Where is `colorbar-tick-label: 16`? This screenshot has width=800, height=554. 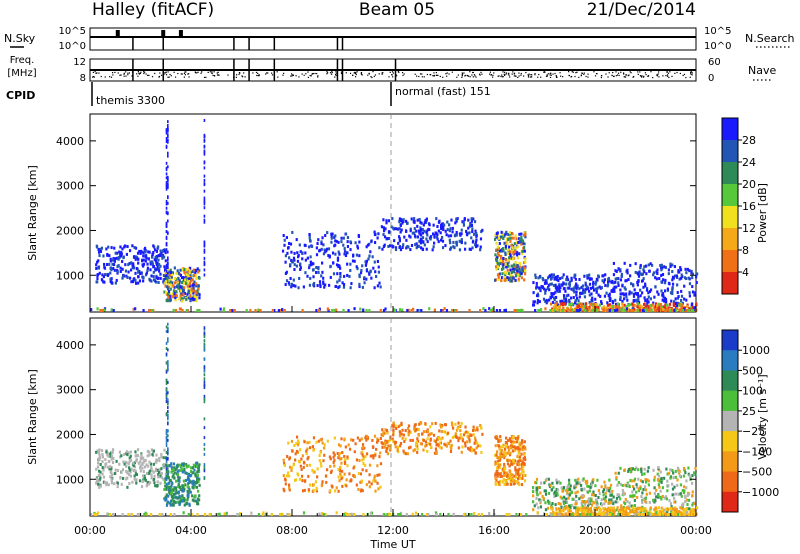 colorbar-tick-label: 16 is located at coordinates (749, 206).